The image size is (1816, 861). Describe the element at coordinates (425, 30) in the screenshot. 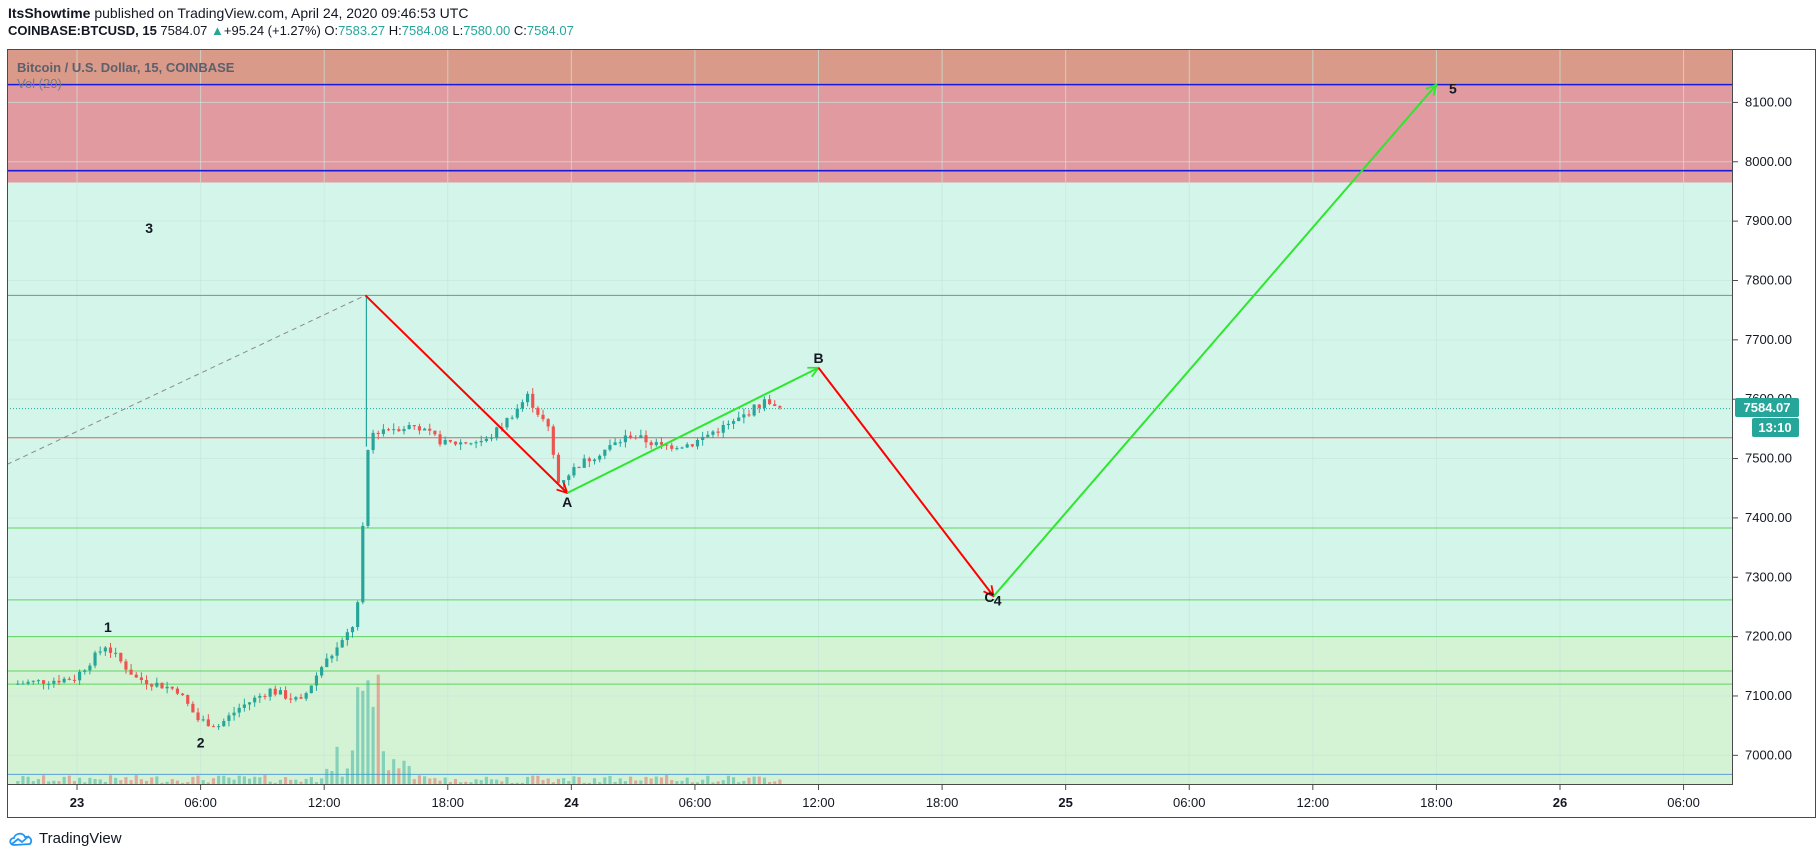

I see `high-value: 7584.08` at that location.